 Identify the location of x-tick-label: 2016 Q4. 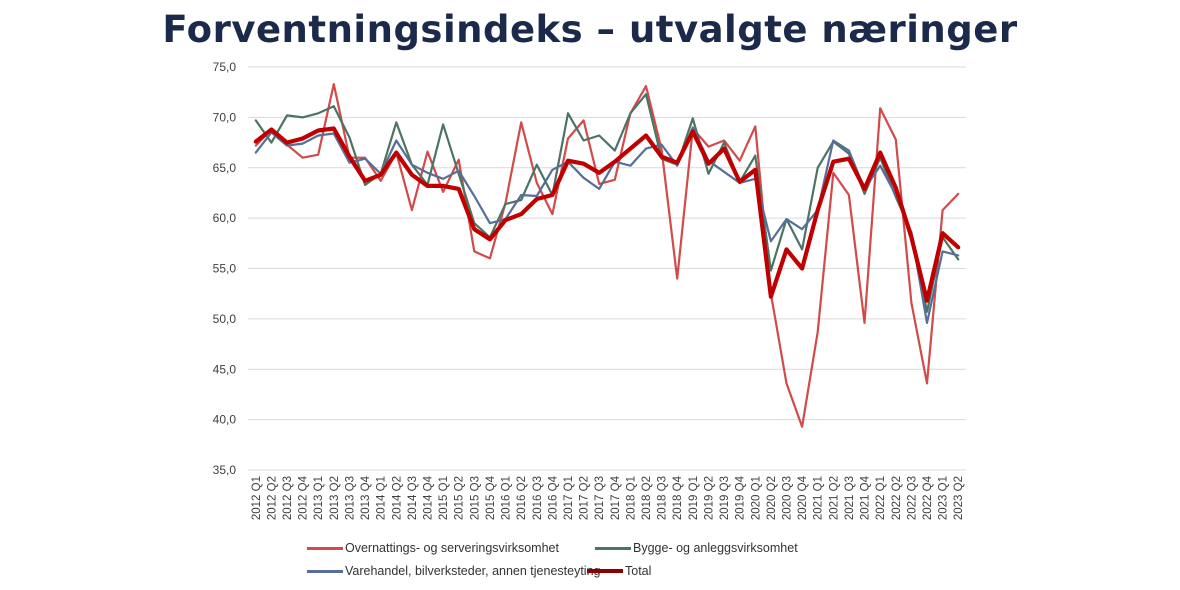
(553, 497).